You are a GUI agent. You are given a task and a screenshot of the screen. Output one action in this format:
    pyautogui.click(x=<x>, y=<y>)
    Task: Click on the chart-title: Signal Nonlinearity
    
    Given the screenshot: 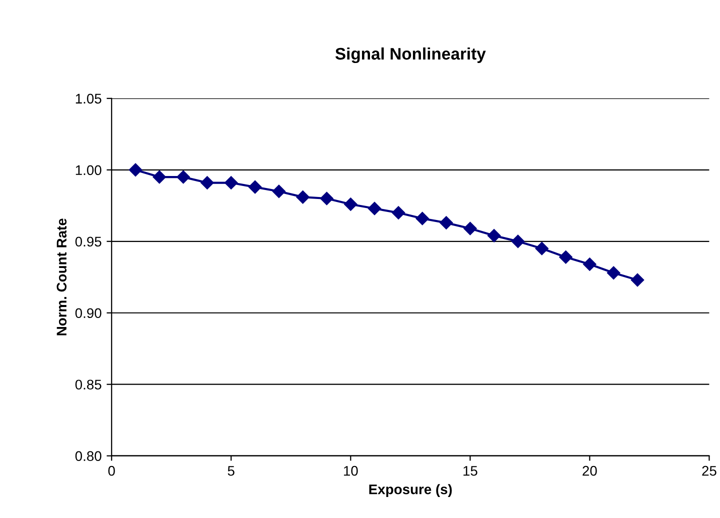 What is the action you would take?
    pyautogui.click(x=410, y=55)
    